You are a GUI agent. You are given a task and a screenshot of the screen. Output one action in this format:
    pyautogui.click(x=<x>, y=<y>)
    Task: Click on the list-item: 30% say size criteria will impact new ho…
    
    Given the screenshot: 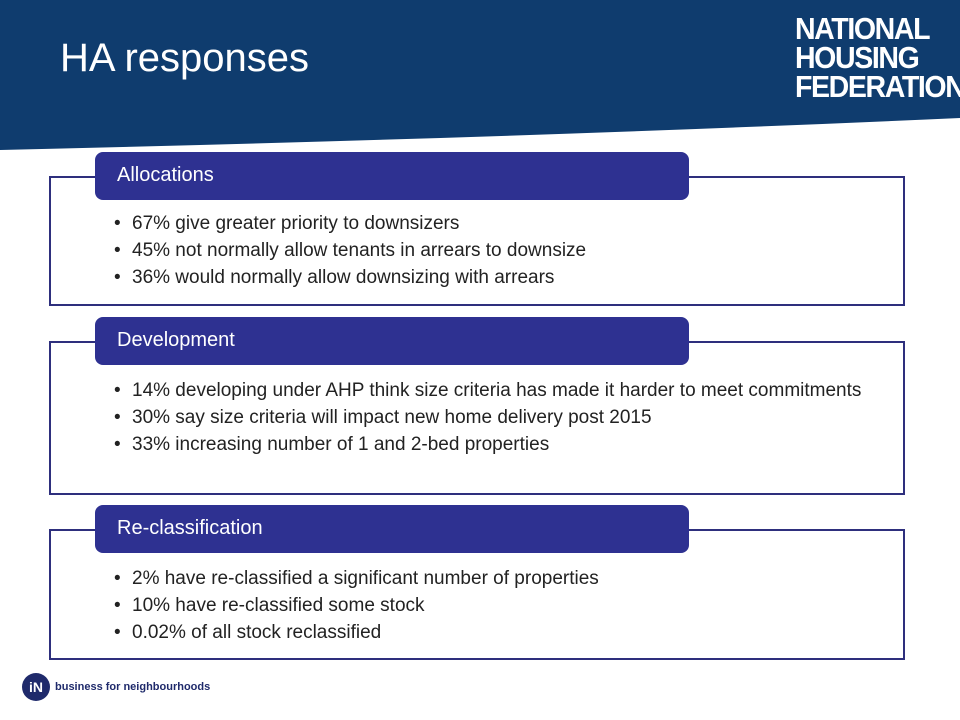 What is the action you would take?
    pyautogui.click(x=494, y=417)
    